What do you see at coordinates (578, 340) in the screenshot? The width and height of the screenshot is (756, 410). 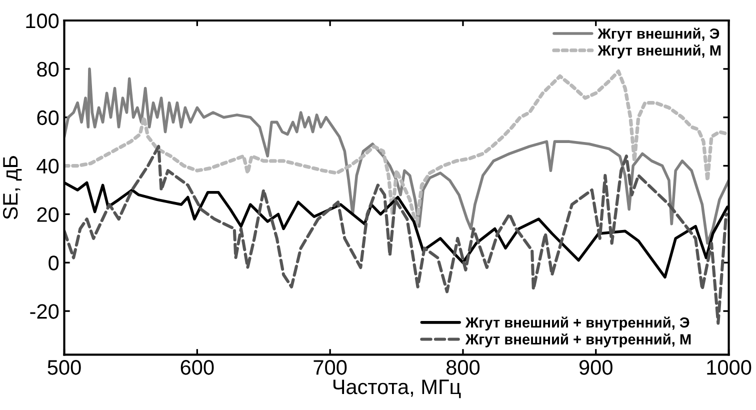 I see `legend-label: Жгут внешний + внутренний, М` at bounding box center [578, 340].